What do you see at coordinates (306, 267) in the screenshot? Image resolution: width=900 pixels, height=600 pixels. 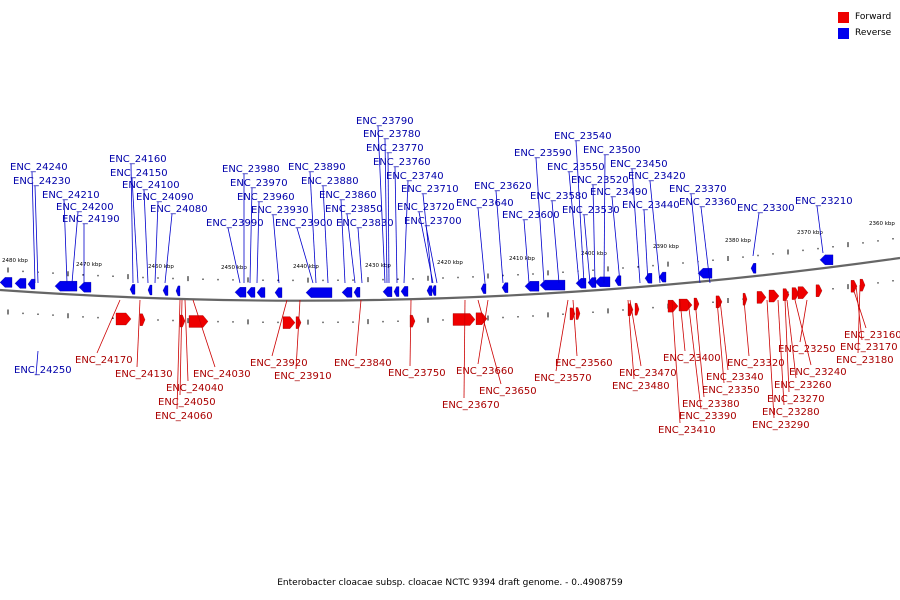 I see `axis-tick-label: 2440 kbp` at bounding box center [306, 267].